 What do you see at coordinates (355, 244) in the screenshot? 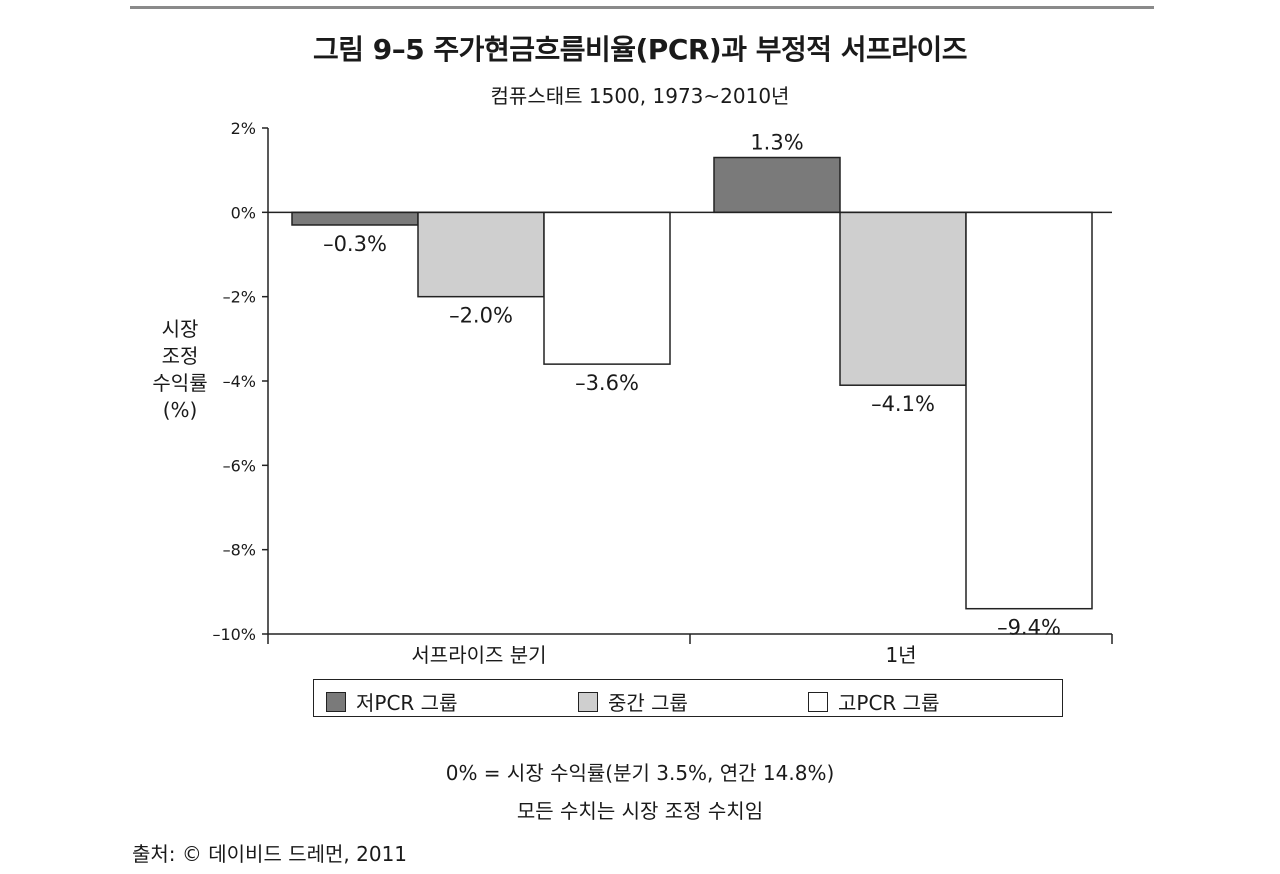
I see `data-label: –0.3%` at bounding box center [355, 244].